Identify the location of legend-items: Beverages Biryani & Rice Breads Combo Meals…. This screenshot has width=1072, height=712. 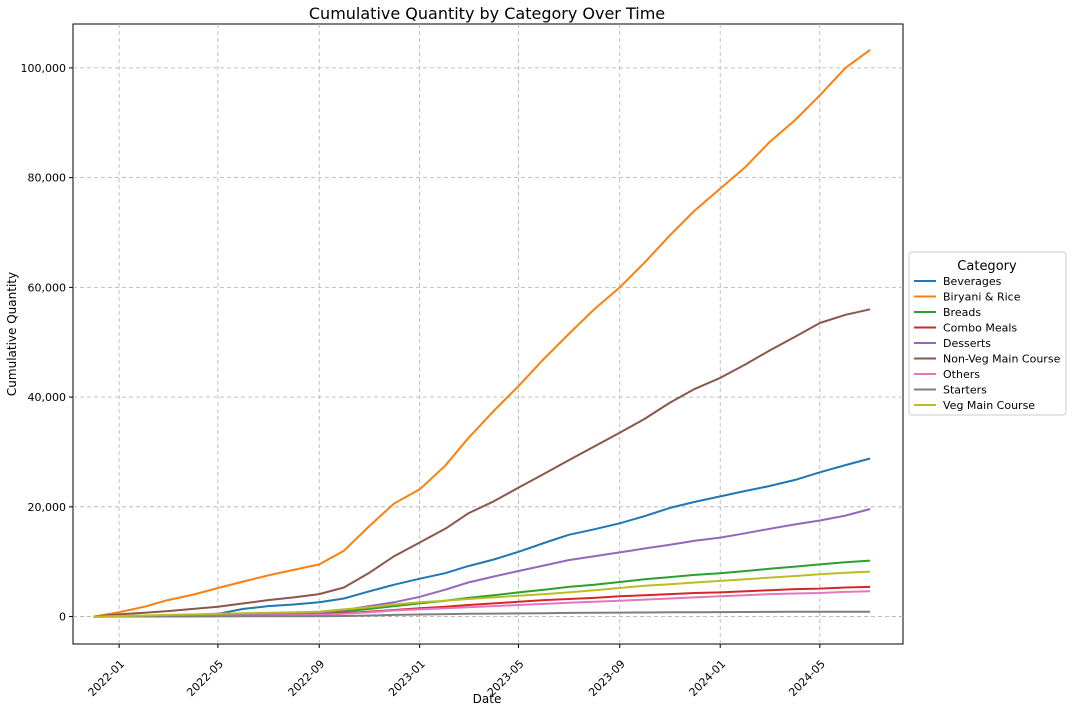
(987, 343).